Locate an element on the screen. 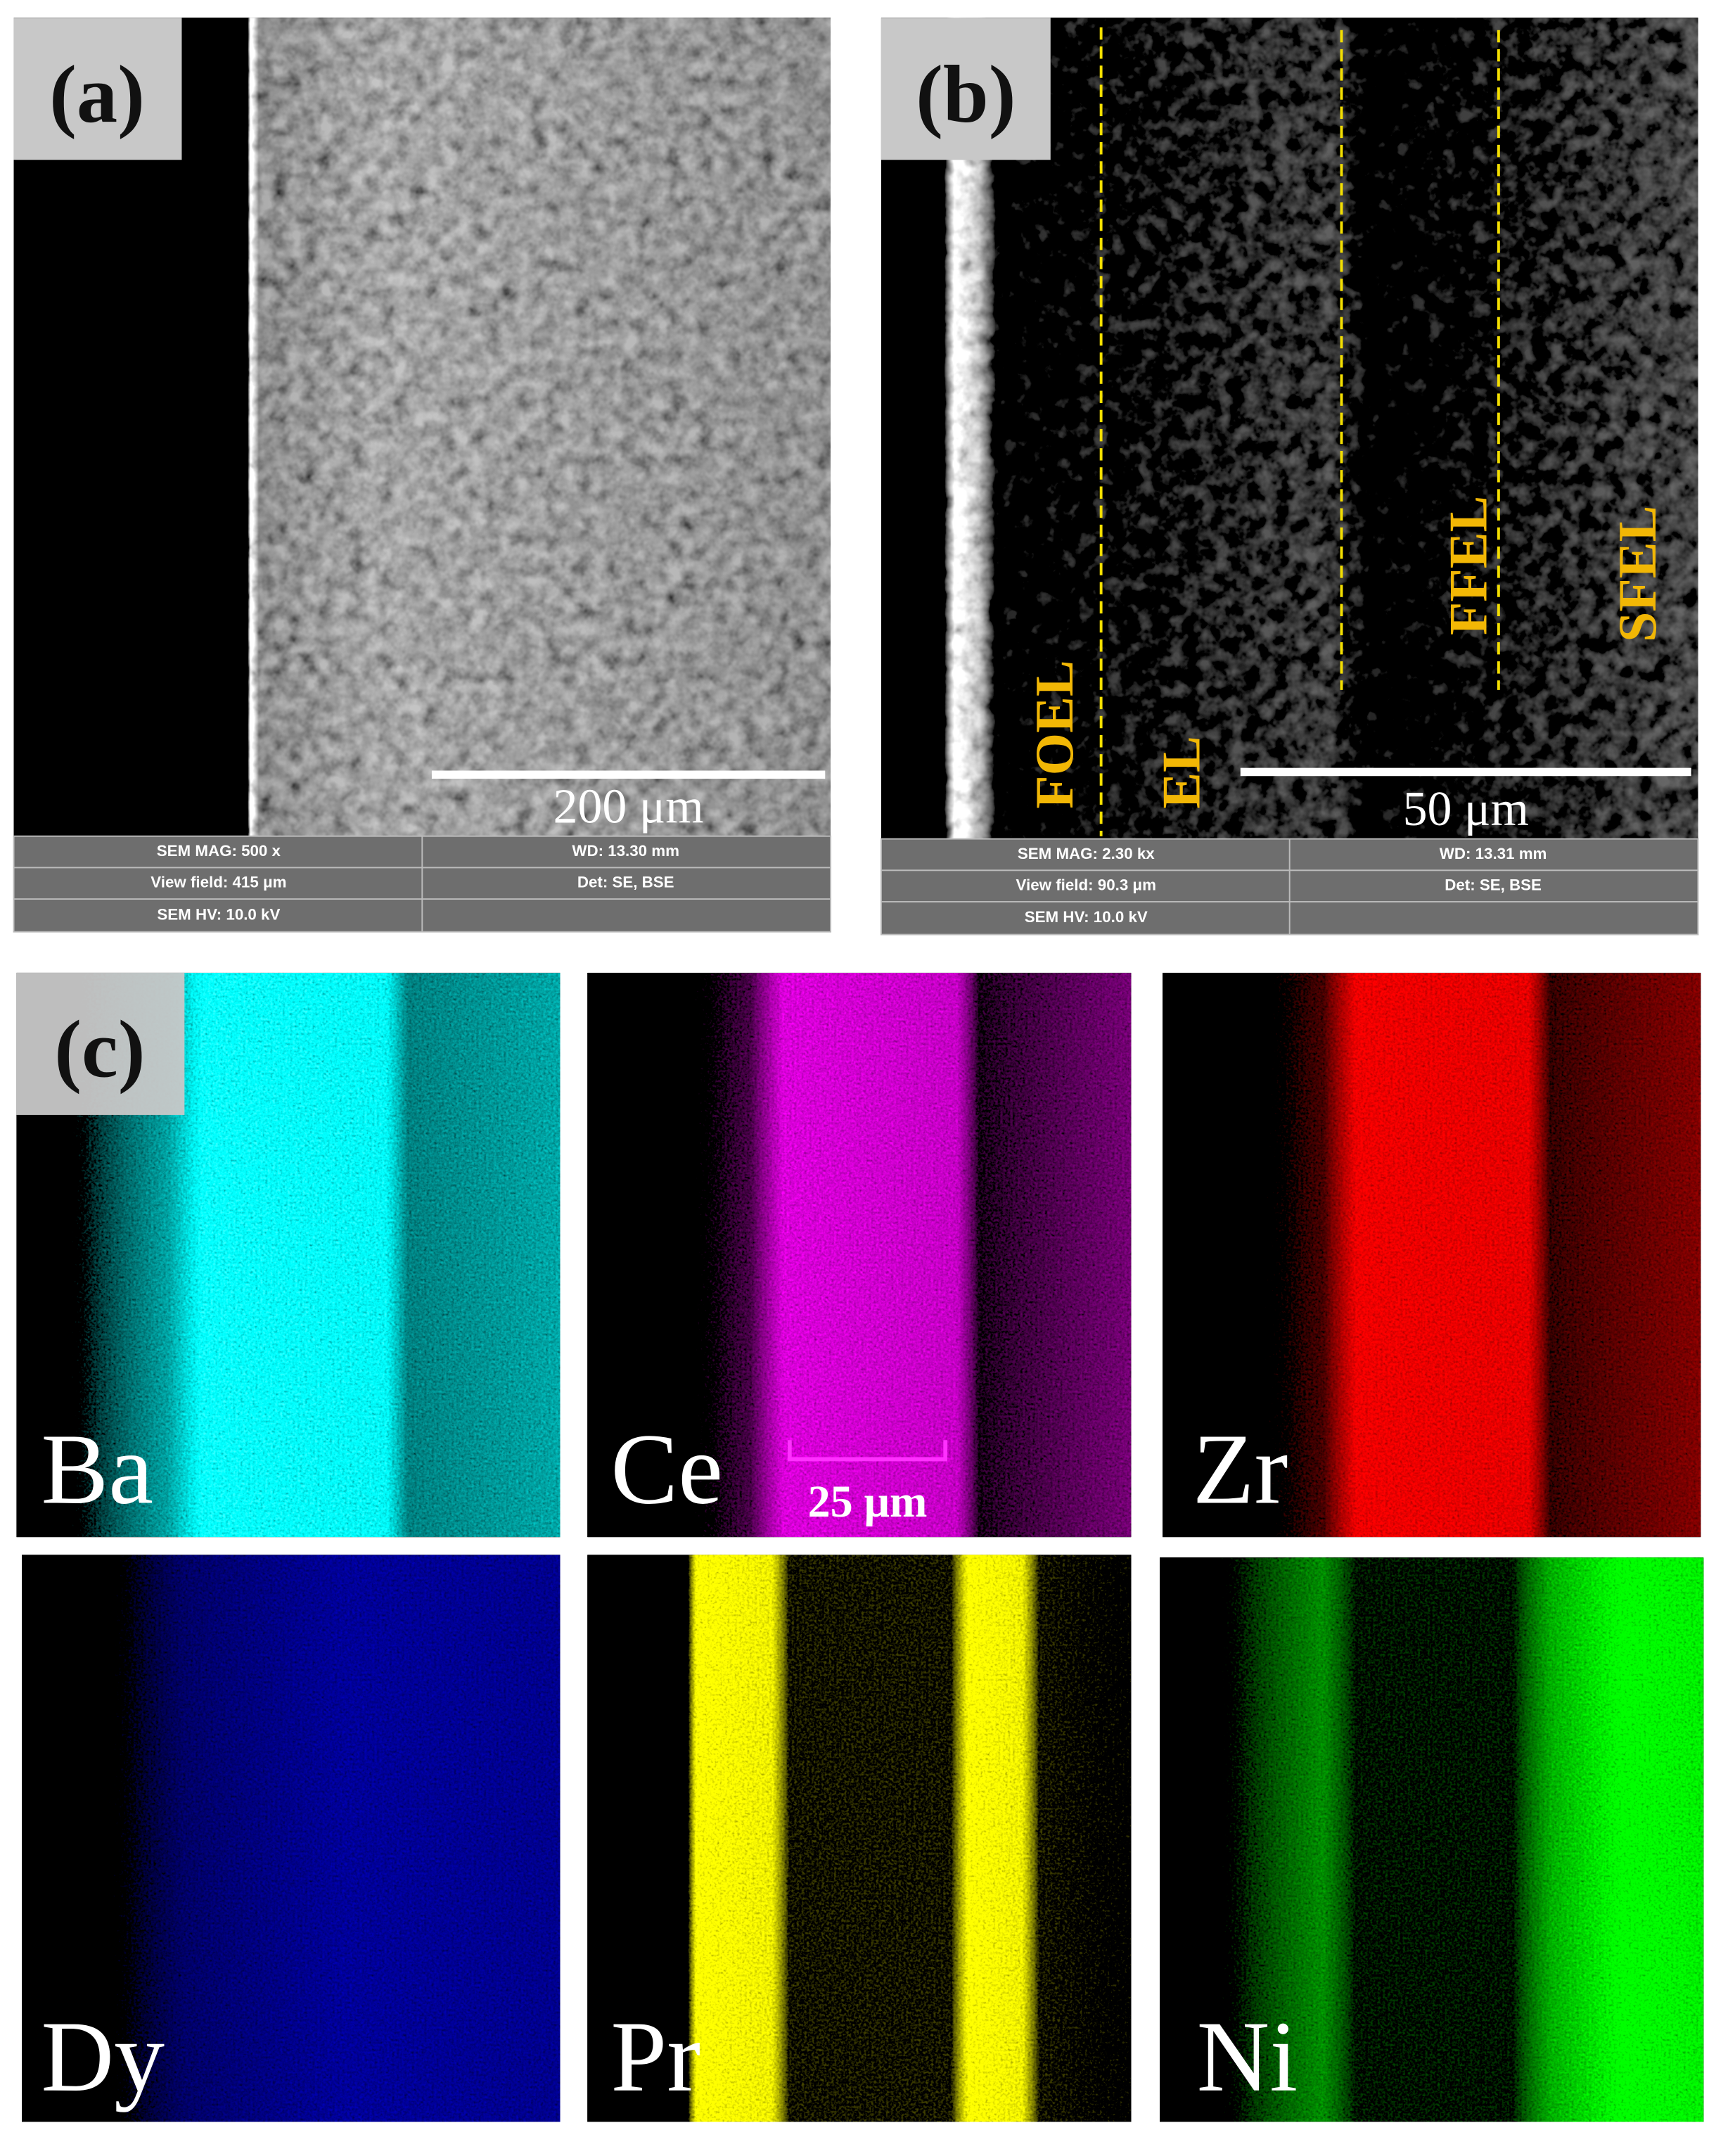 This screenshot has height=2156, width=1735. layer-label: FOEL is located at coordinates (1054, 734).